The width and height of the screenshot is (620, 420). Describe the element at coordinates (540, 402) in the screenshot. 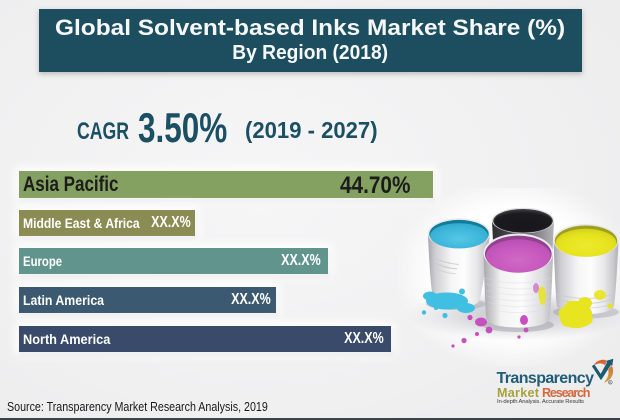

I see `svg-text:In-depth Analysis. Accurate Re: In-depth Analysis. Accurate Results` at that location.